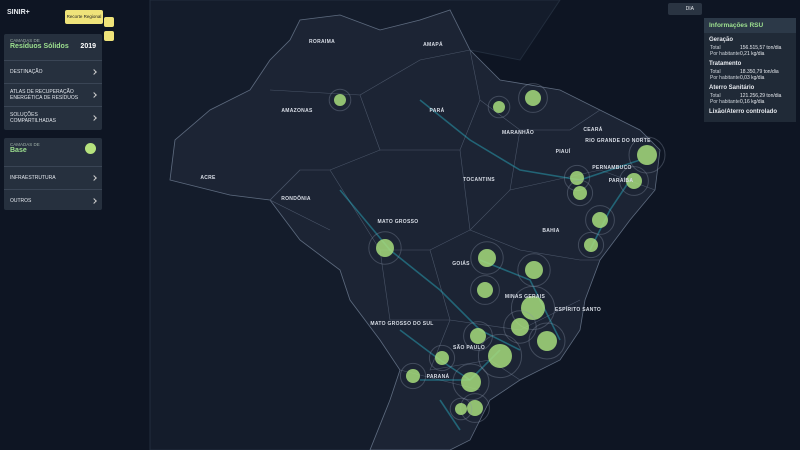 This screenshot has width=800, height=450. Describe the element at coordinates (685, 9) in the screenshot. I see `day-button: DIA` at that location.